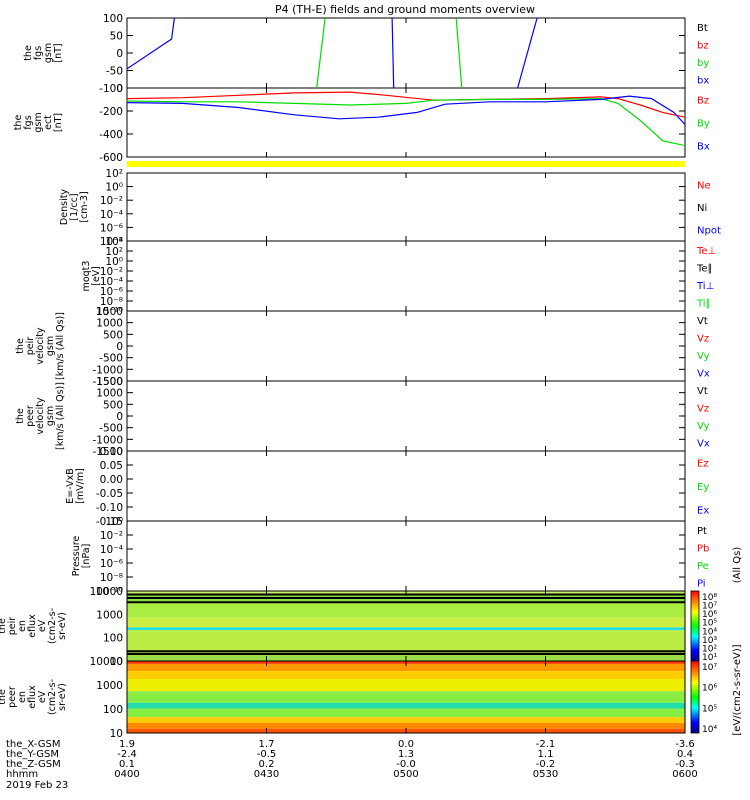 Image resolution: width=750 pixels, height=800 pixels. I want to click on x-column-value: 0430, so click(266, 774).